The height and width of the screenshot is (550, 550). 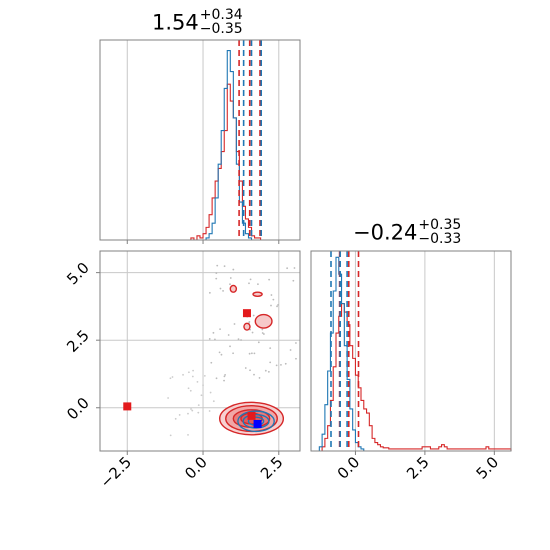 I want to click on top-title-minus: −0.35, so click(x=221, y=29).